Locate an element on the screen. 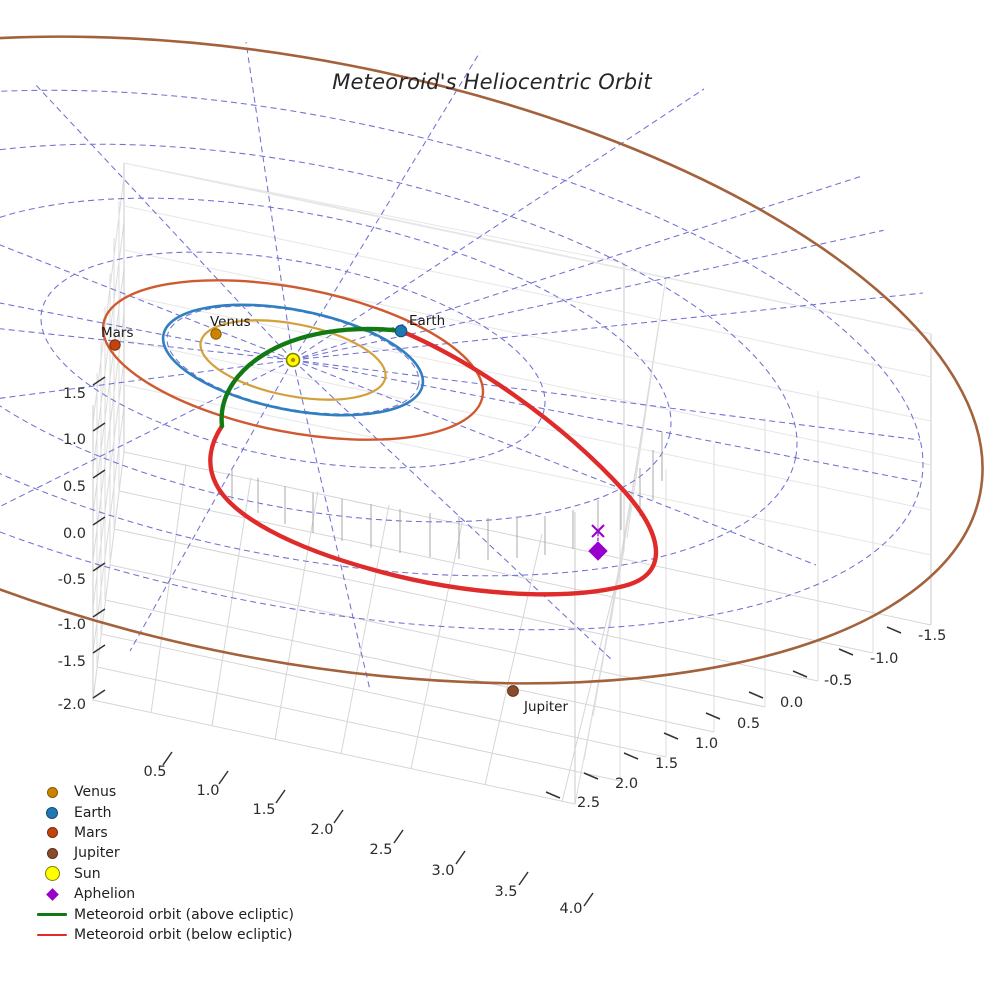 The image size is (984, 984). mars-marker-icon is located at coordinates (52, 833).